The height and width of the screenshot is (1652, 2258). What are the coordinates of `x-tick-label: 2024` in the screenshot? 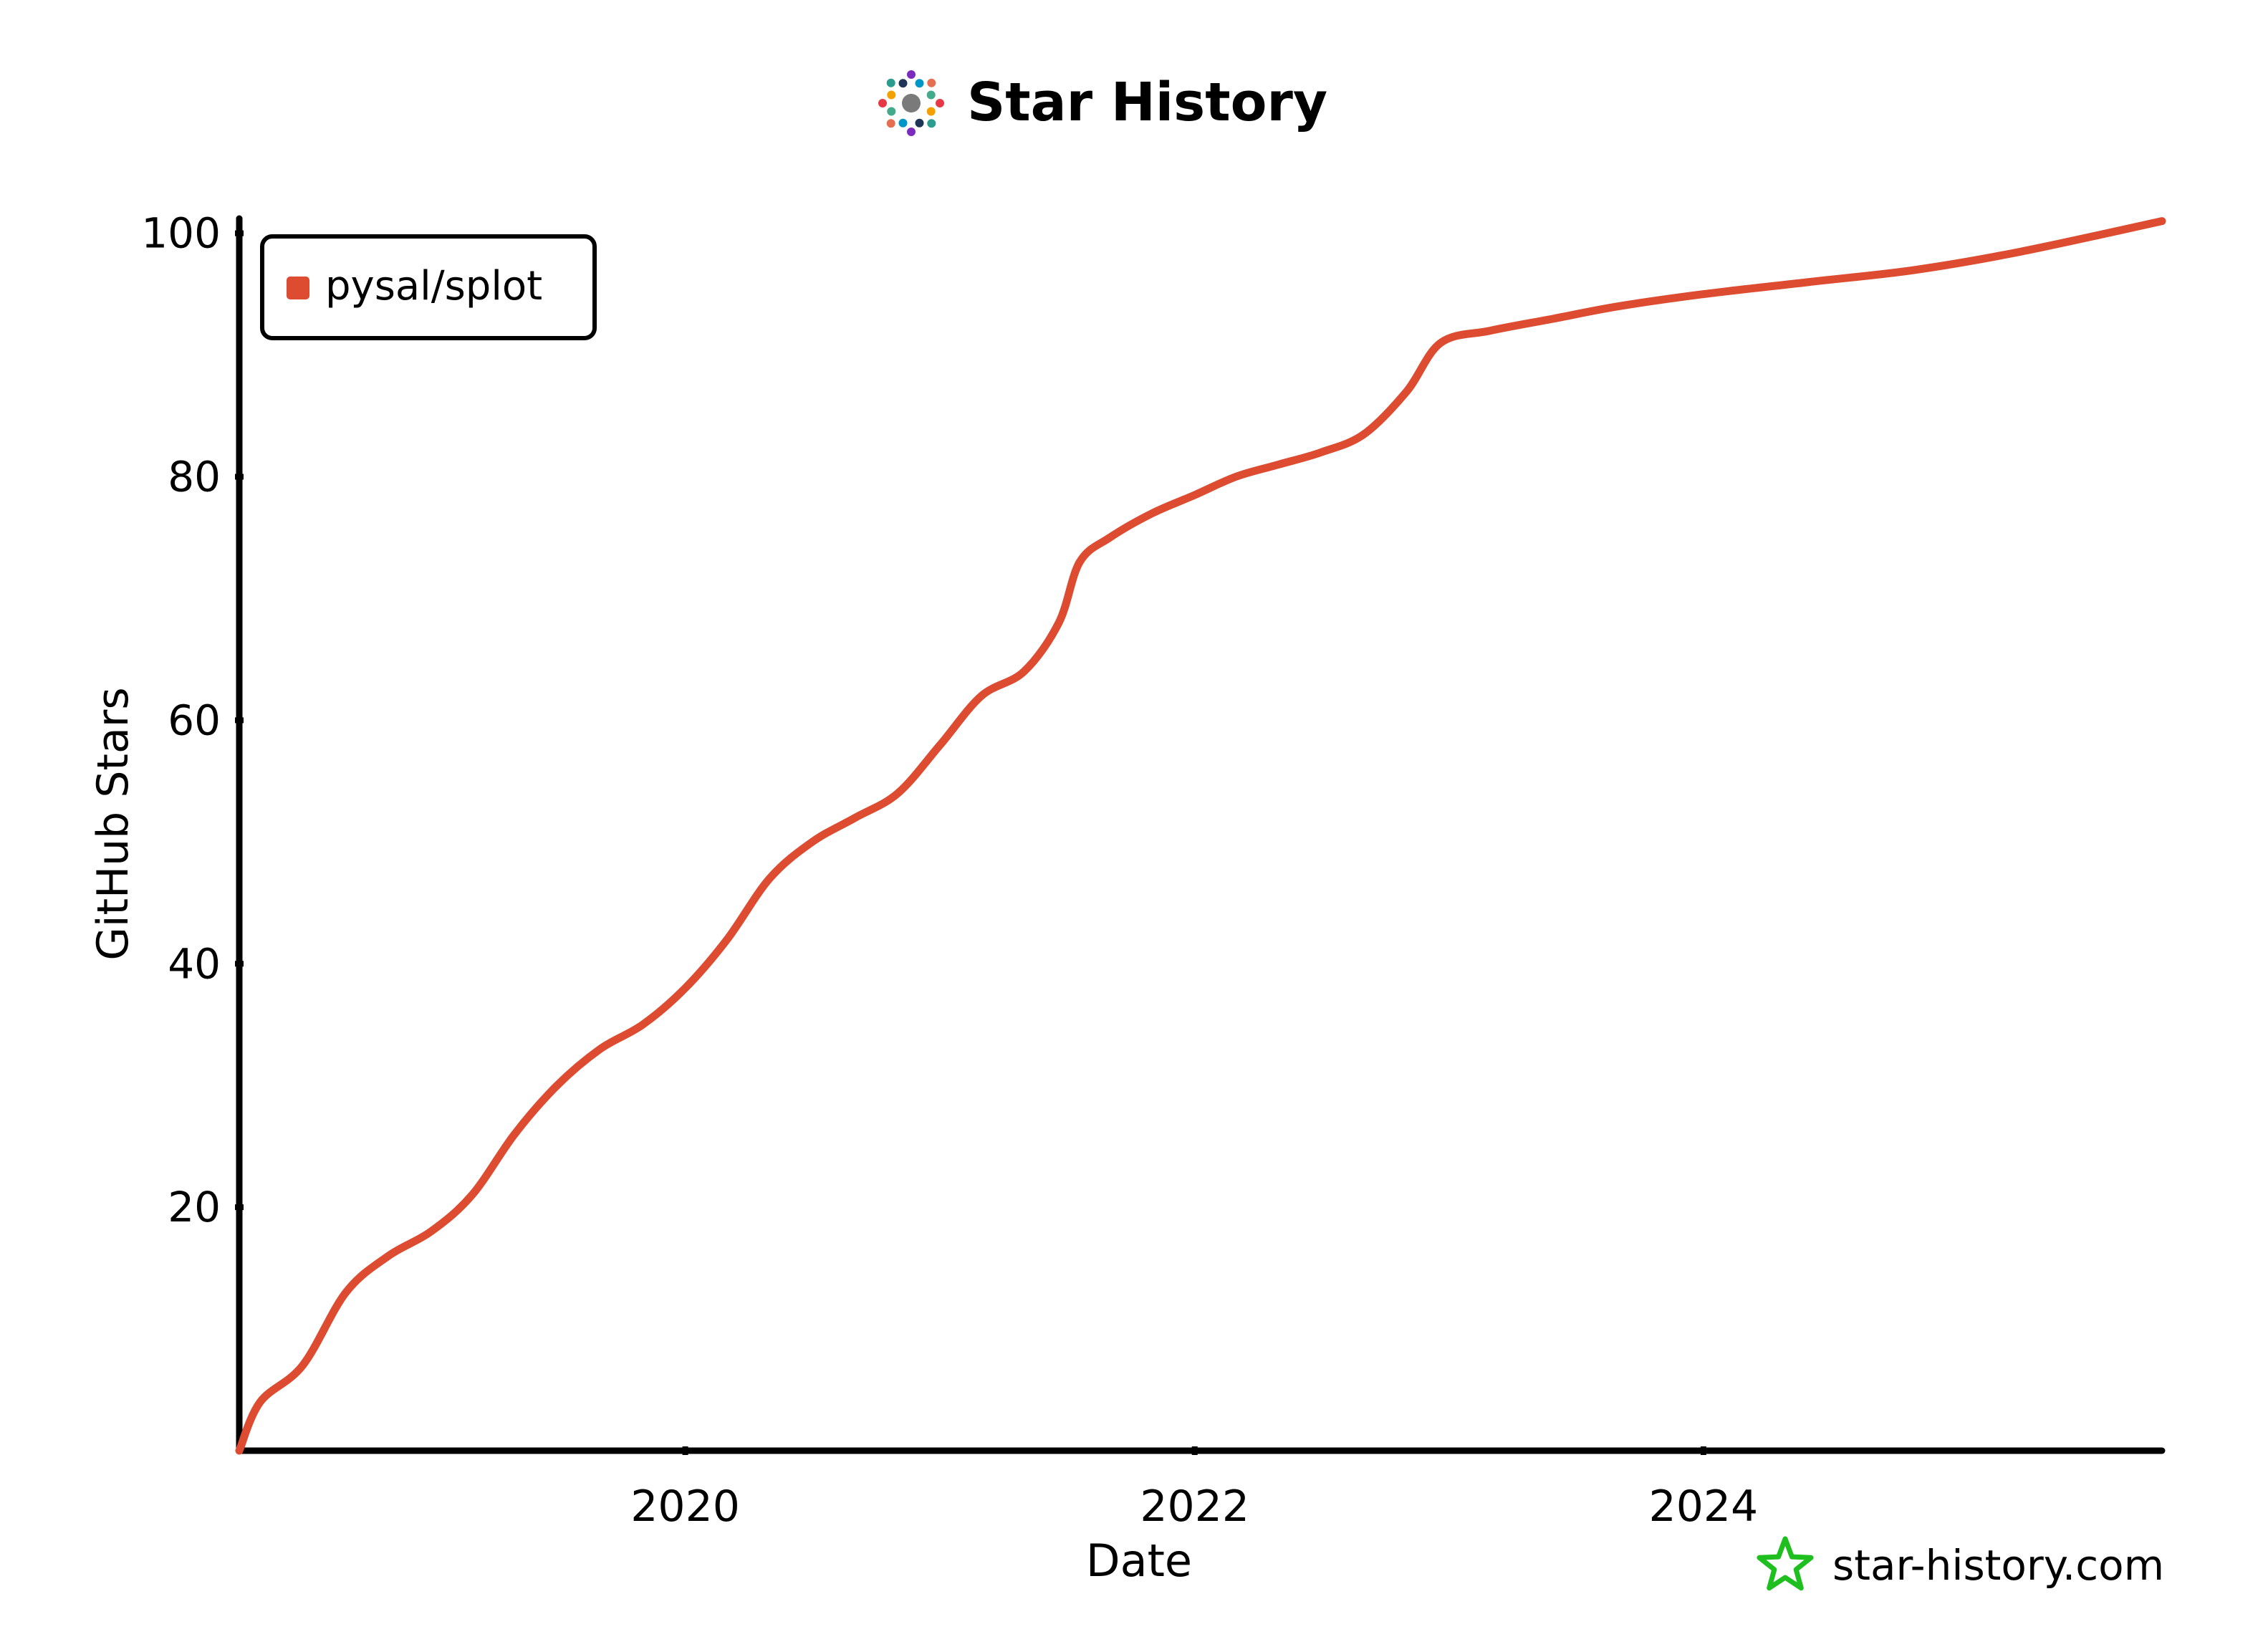 It's located at (1704, 1506).